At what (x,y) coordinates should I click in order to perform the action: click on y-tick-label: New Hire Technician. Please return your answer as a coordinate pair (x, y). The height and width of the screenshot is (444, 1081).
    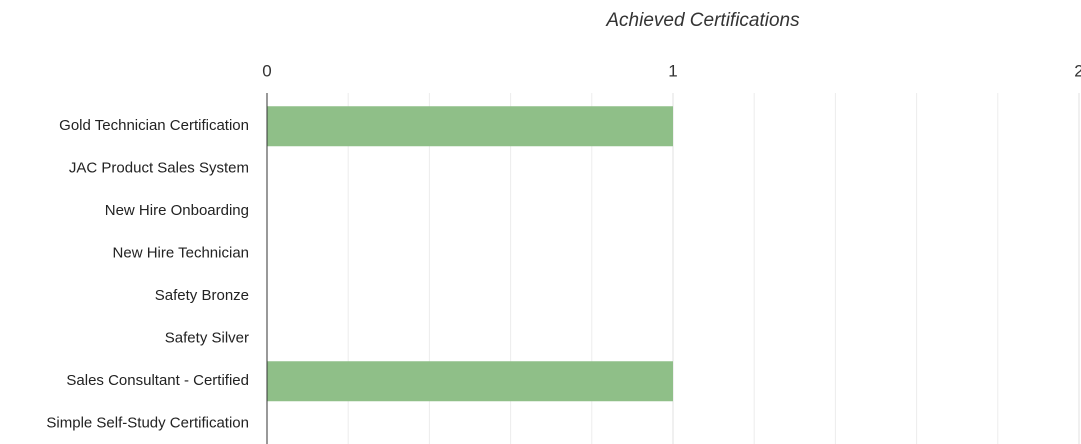
    Looking at the image, I should click on (181, 253).